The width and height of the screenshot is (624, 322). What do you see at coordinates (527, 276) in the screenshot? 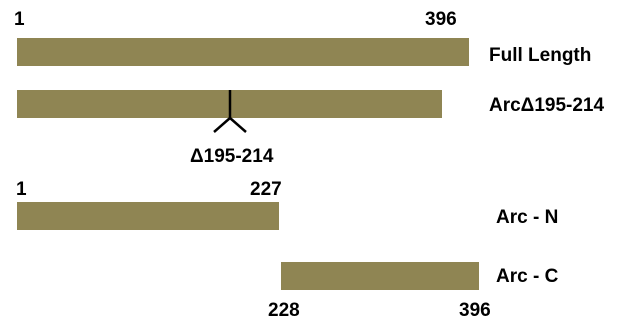
I see `arc-c-name: Arc - C` at bounding box center [527, 276].